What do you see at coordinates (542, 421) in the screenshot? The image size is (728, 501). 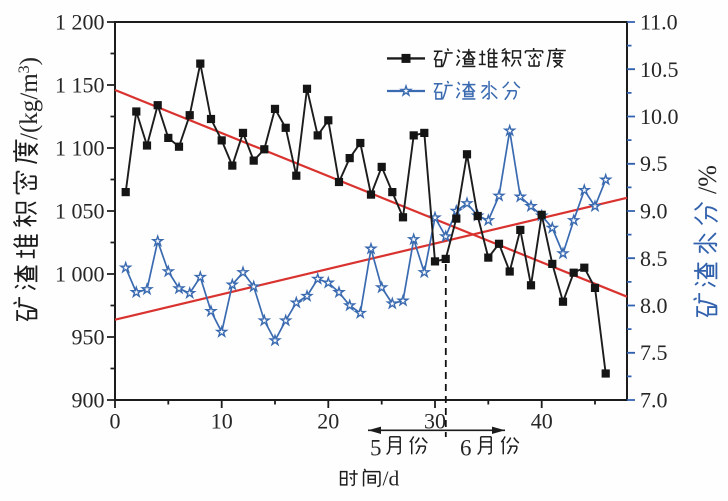 I see `svg-text: 40` at bounding box center [542, 421].